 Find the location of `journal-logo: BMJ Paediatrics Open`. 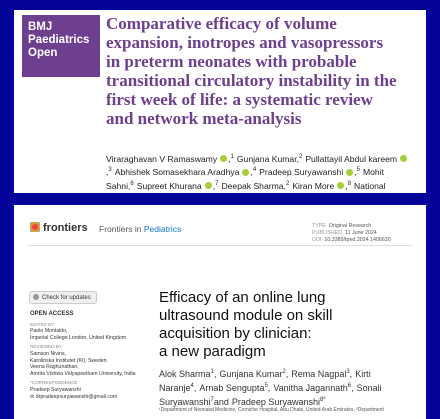

journal-logo: BMJ Paediatrics Open is located at coordinates (61, 46).